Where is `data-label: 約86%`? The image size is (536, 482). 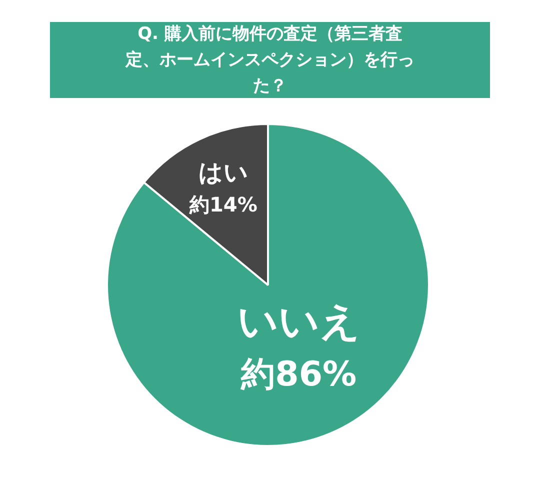
data-label: 約86% is located at coordinates (298, 374).